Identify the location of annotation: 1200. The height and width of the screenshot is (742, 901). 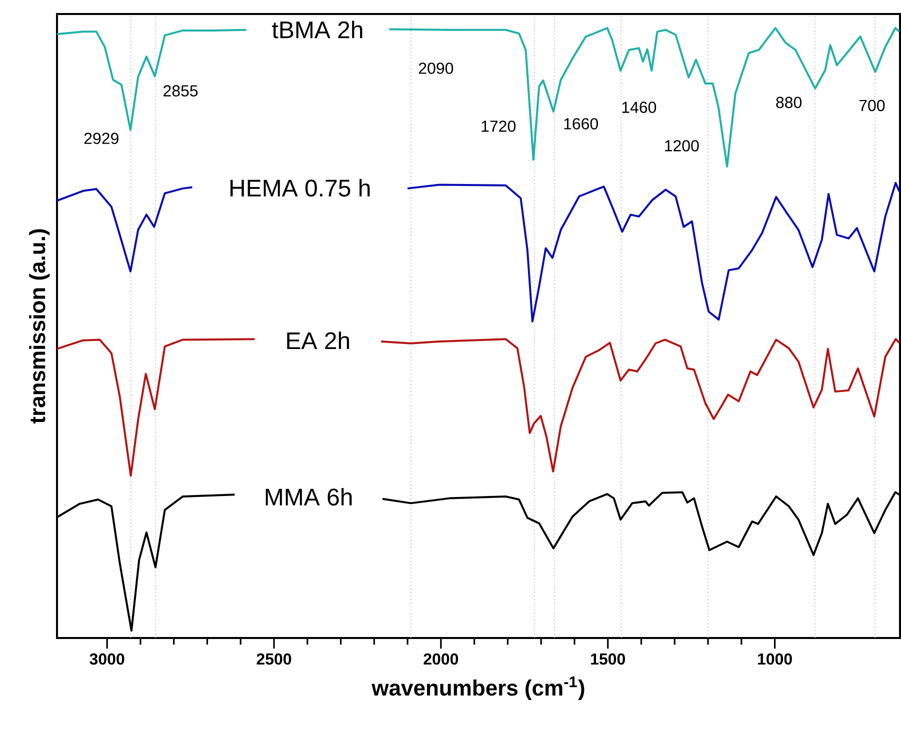
(682, 146).